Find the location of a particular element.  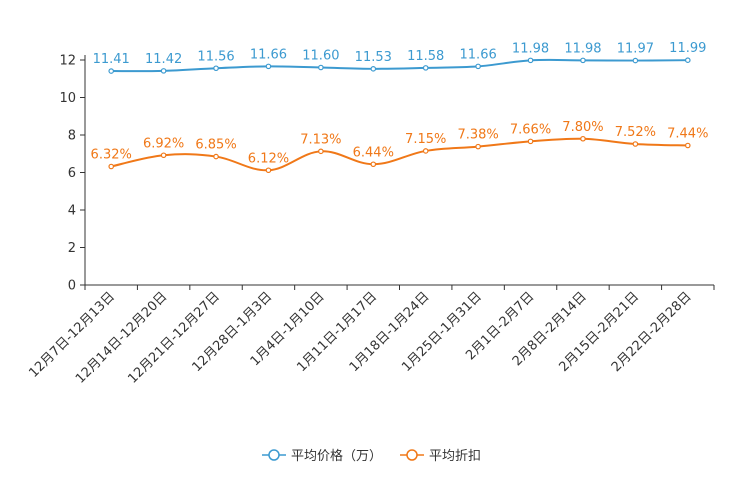

data-label: 11.53 is located at coordinates (373, 57).